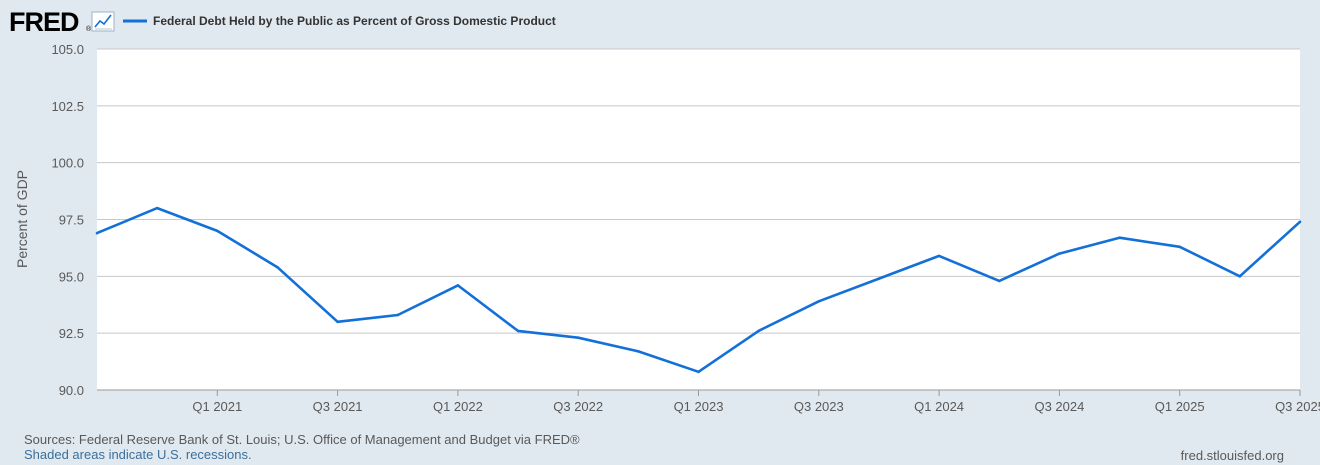  What do you see at coordinates (819, 406) in the screenshot?
I see `x-tick-label: Q3 2023` at bounding box center [819, 406].